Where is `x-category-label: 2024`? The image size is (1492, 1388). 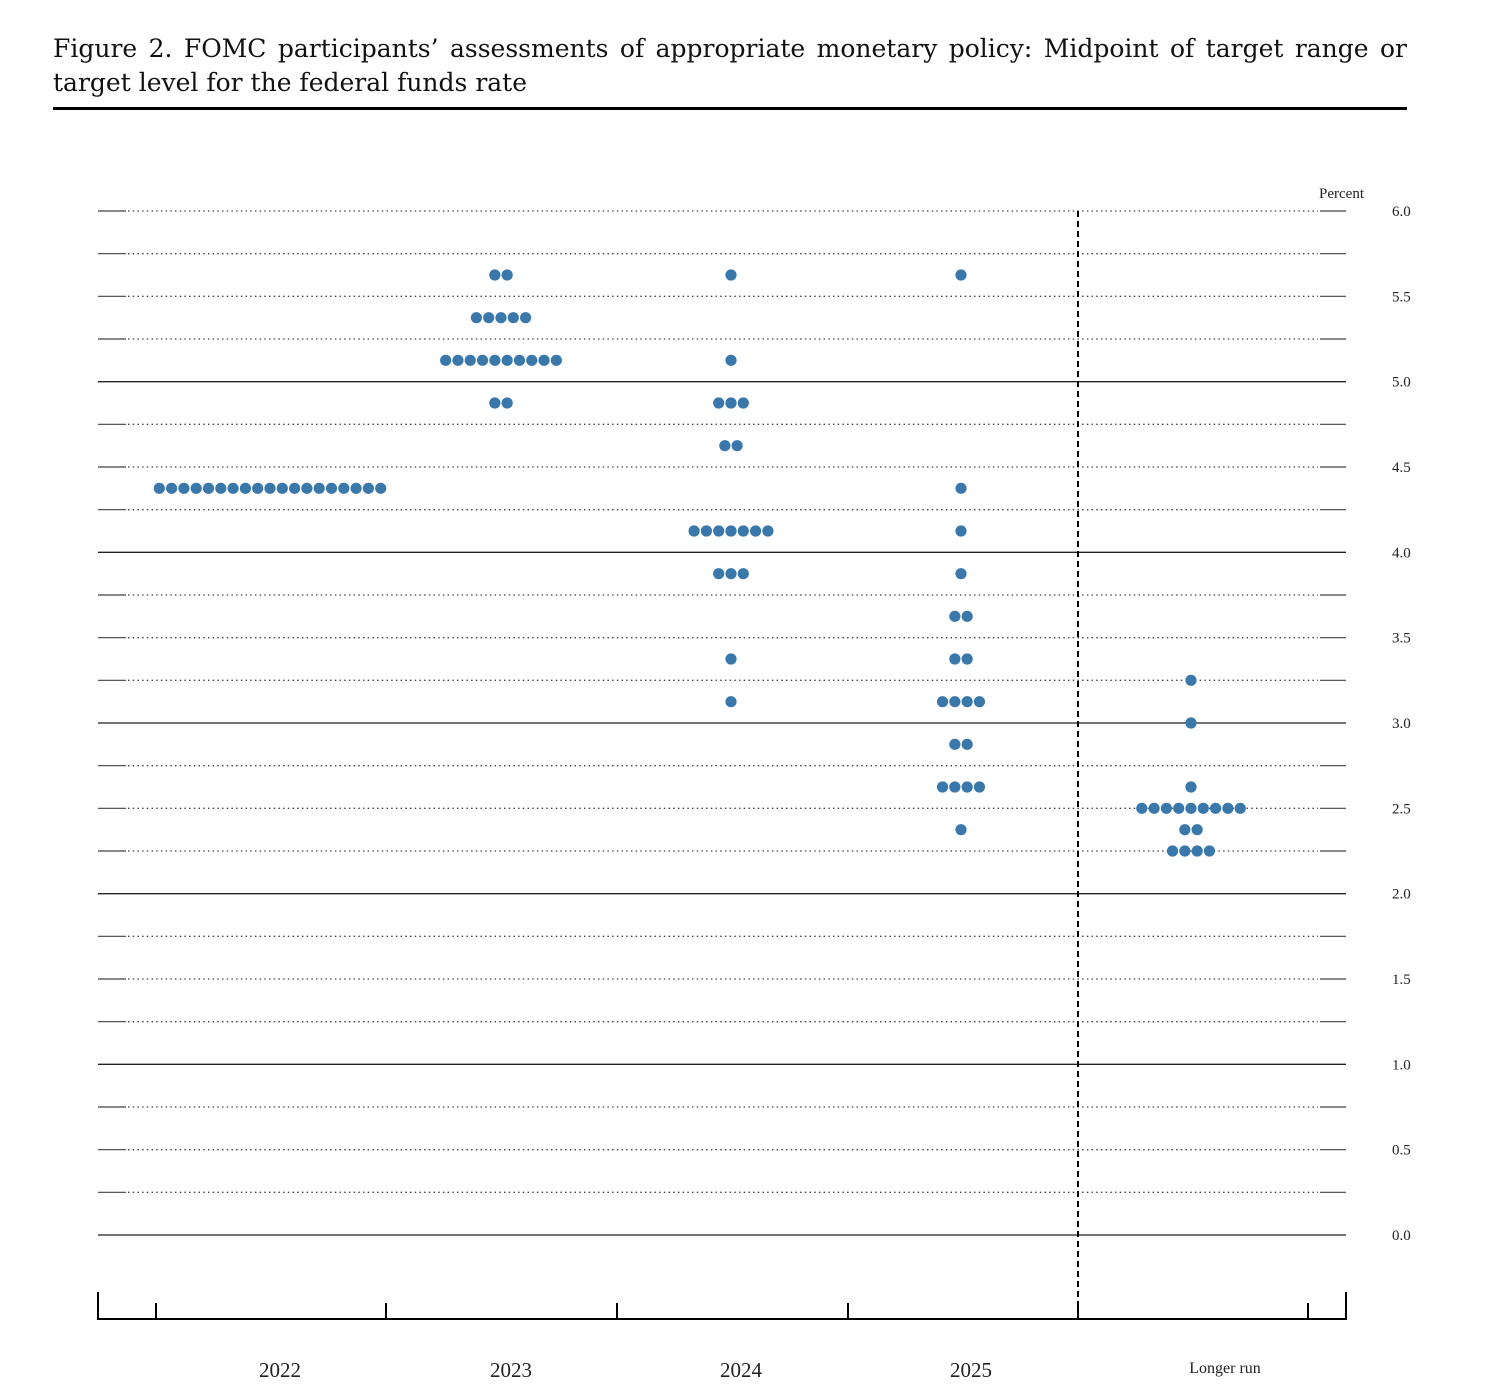 x-category-label: 2024 is located at coordinates (741, 1370).